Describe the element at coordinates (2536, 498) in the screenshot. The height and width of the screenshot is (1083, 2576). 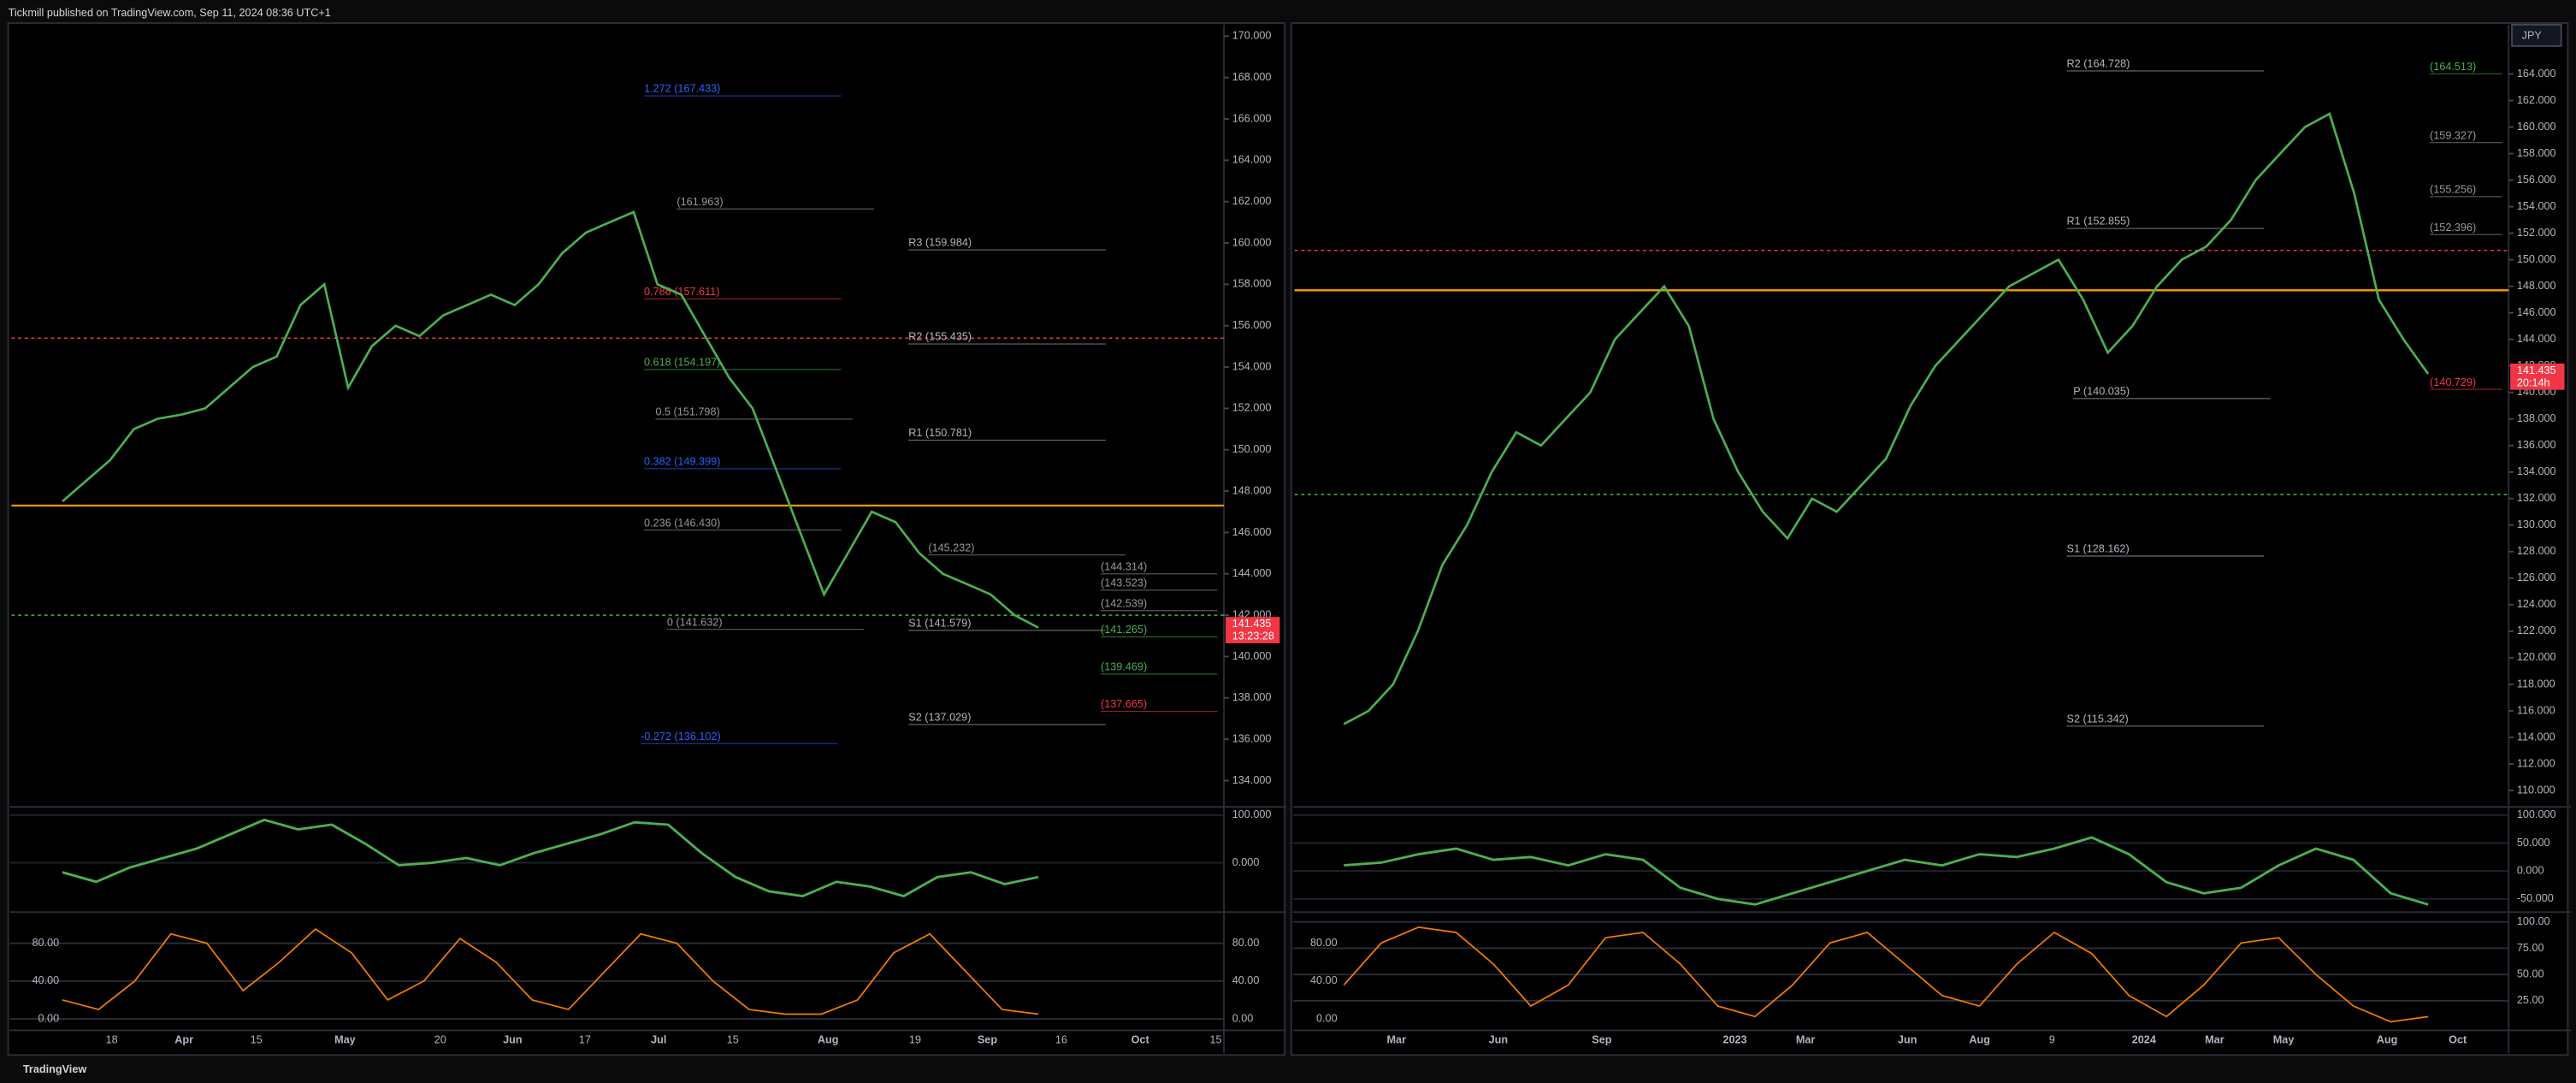
I see `price-tick-label: 132.000` at that location.